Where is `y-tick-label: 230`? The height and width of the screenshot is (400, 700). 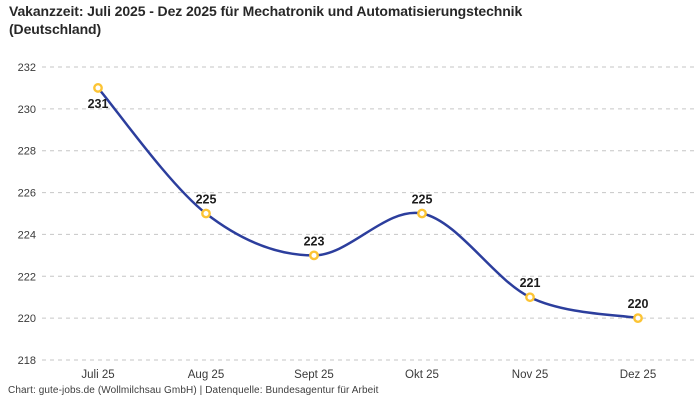
y-tick-label: 230 is located at coordinates (27, 110).